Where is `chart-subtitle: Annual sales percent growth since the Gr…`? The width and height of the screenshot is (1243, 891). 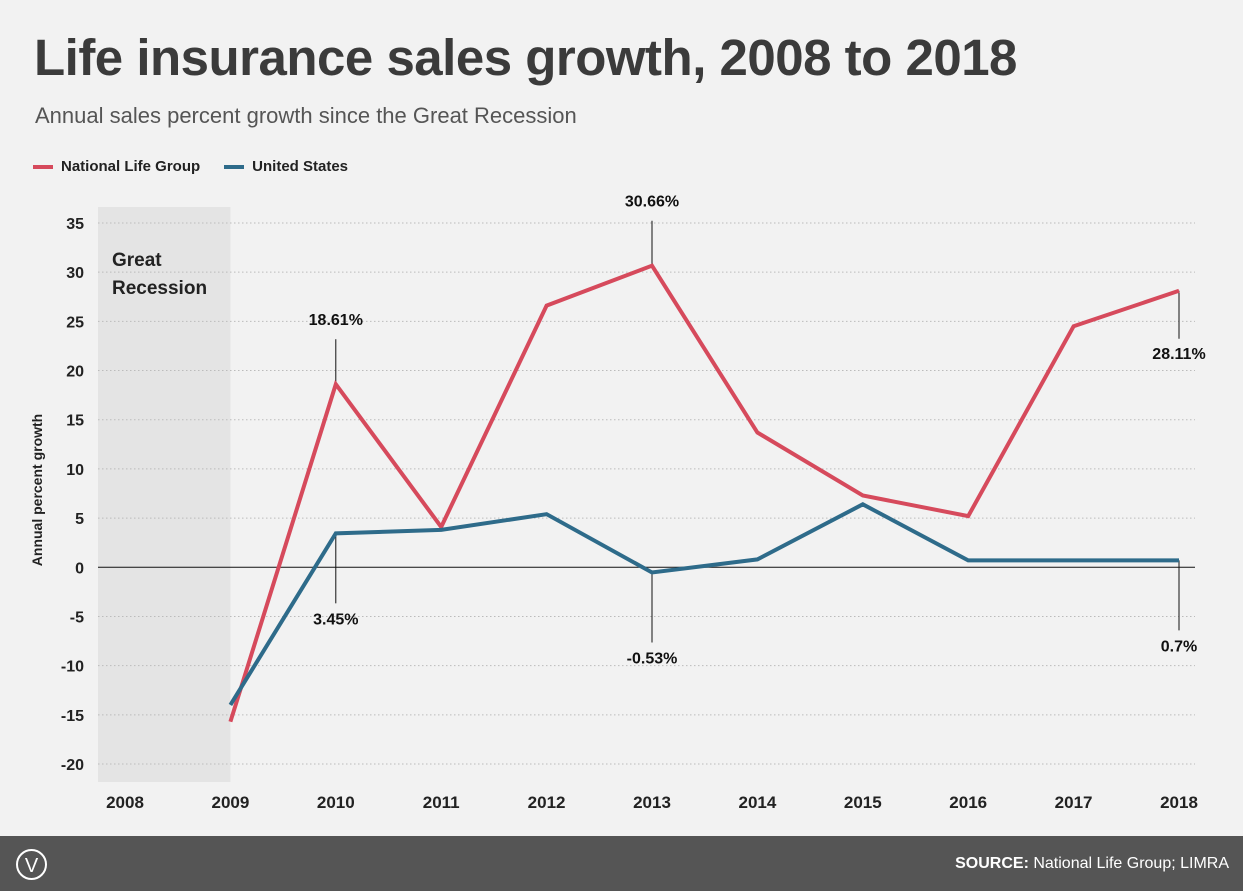
chart-subtitle: Annual sales percent growth since the Gr… is located at coordinates (306, 115).